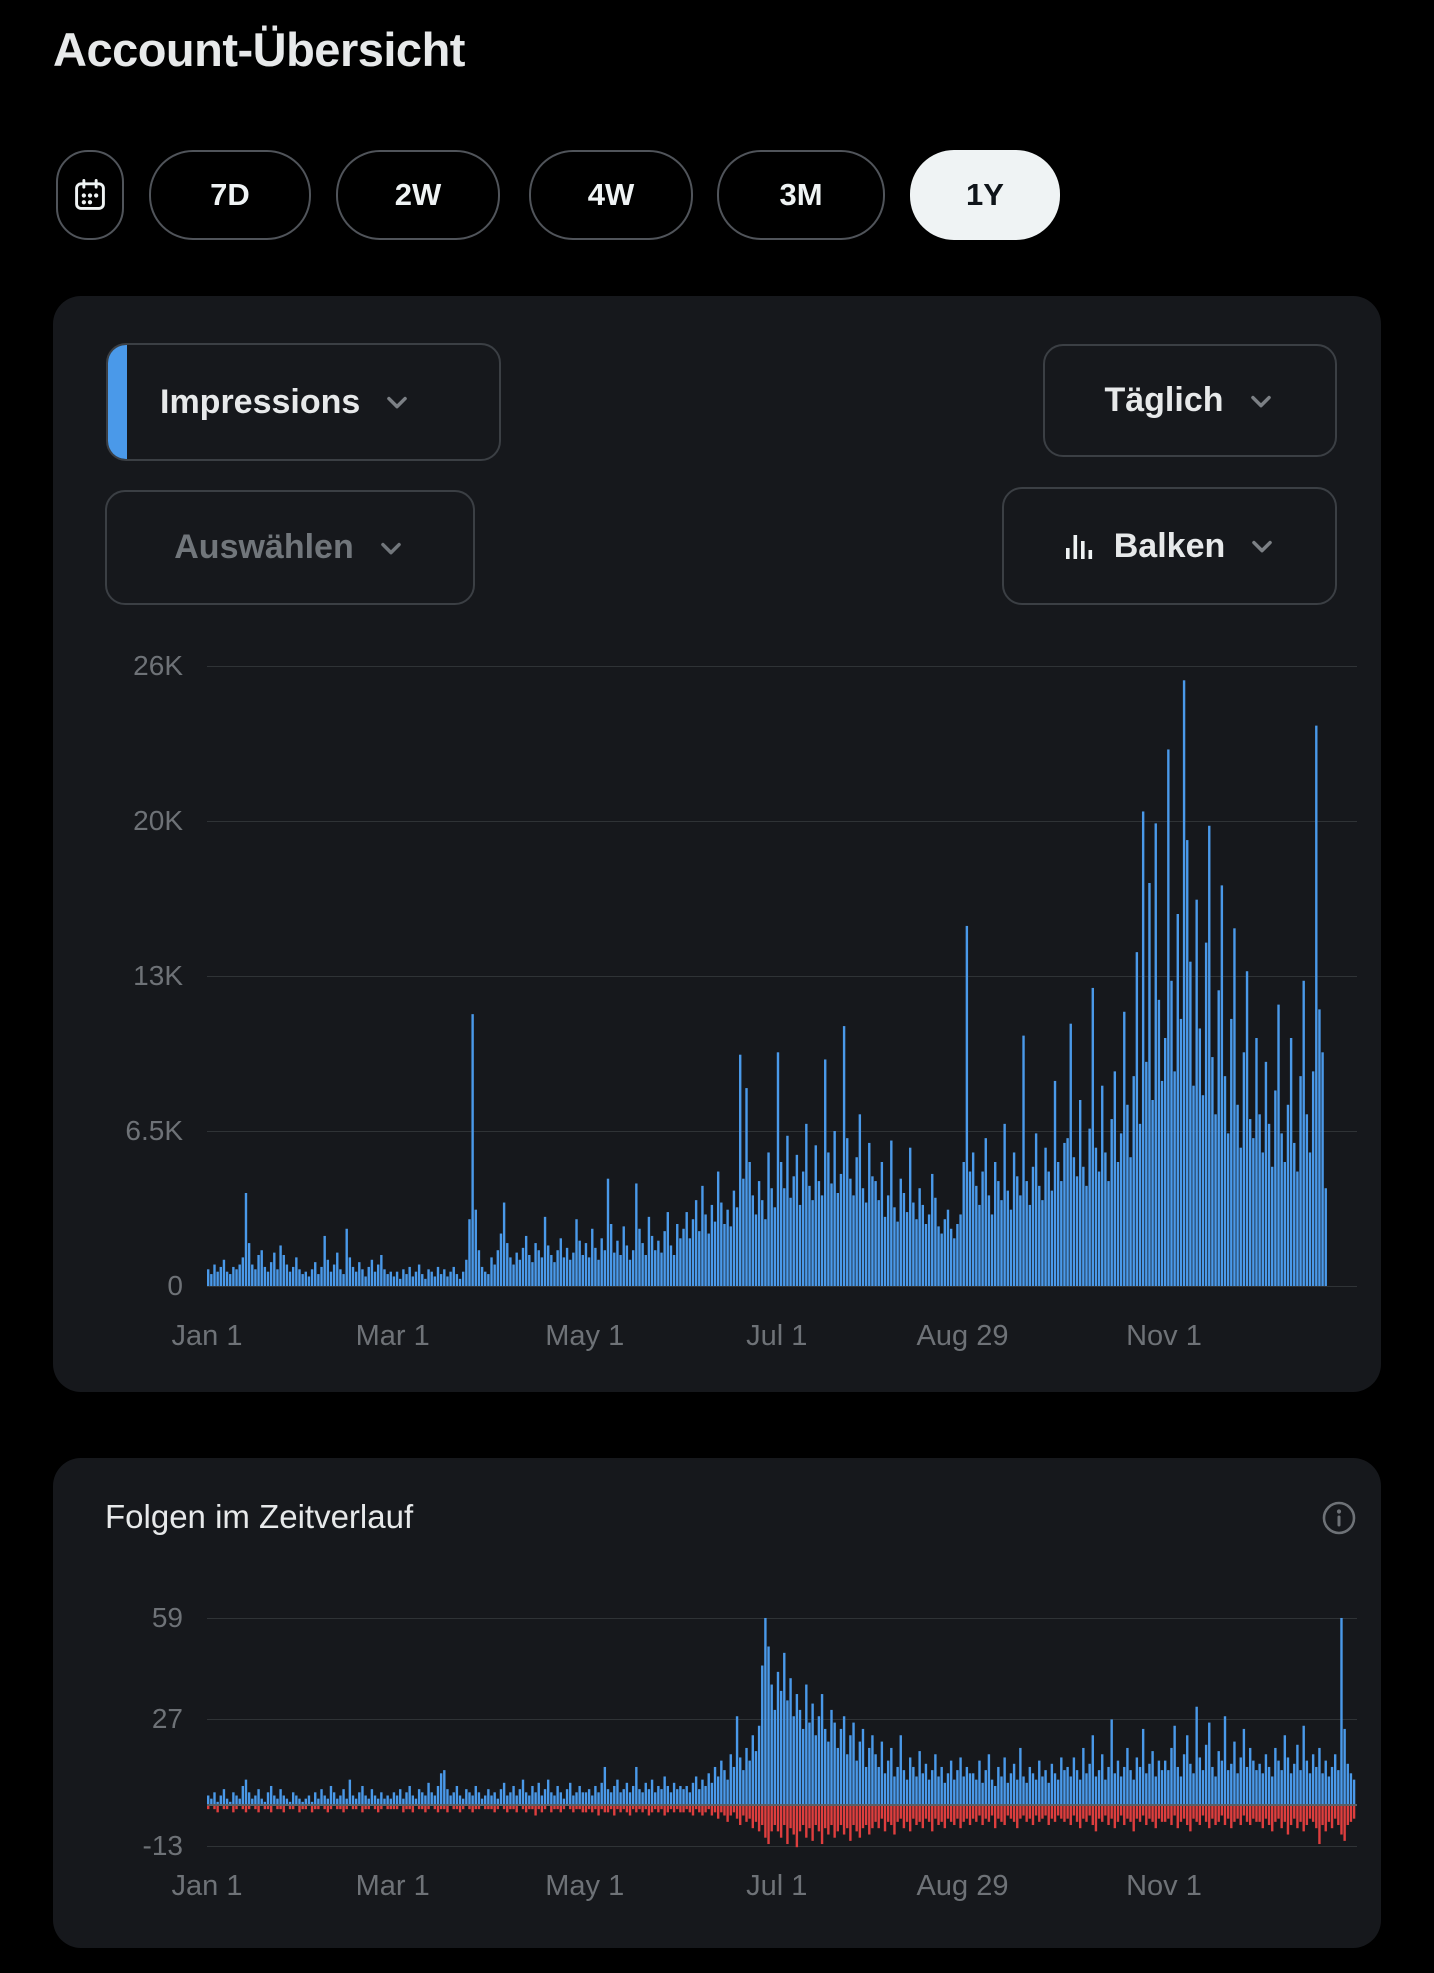  I want to click on interval-dropdown: Täglich, so click(1190, 400).